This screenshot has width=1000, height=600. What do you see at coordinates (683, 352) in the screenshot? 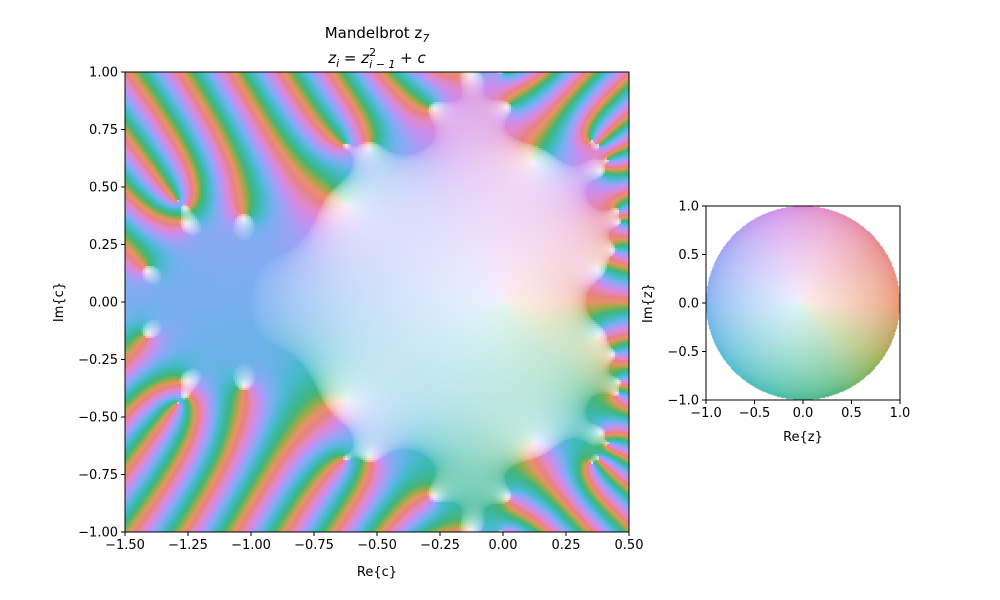
I see `wheel-y-tick-label: −0.5` at bounding box center [683, 352].